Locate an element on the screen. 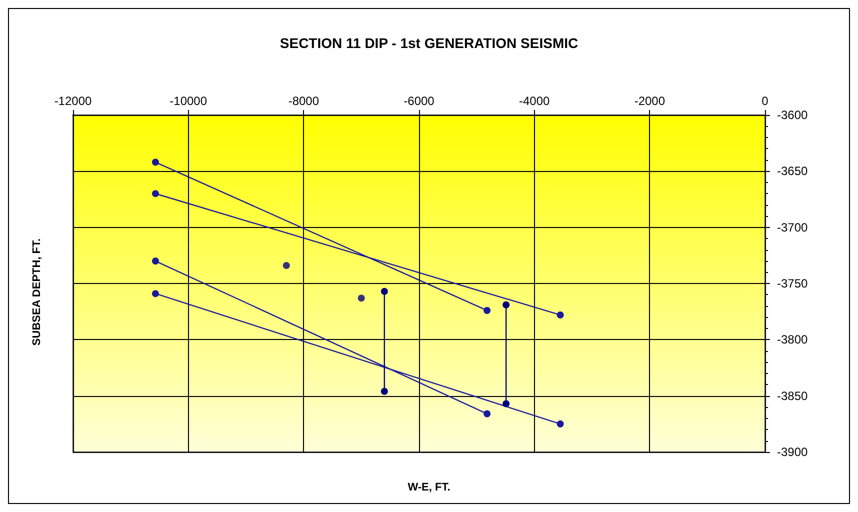 This screenshot has height=512, width=858. x-tick-label: -12000 is located at coordinates (73, 101).